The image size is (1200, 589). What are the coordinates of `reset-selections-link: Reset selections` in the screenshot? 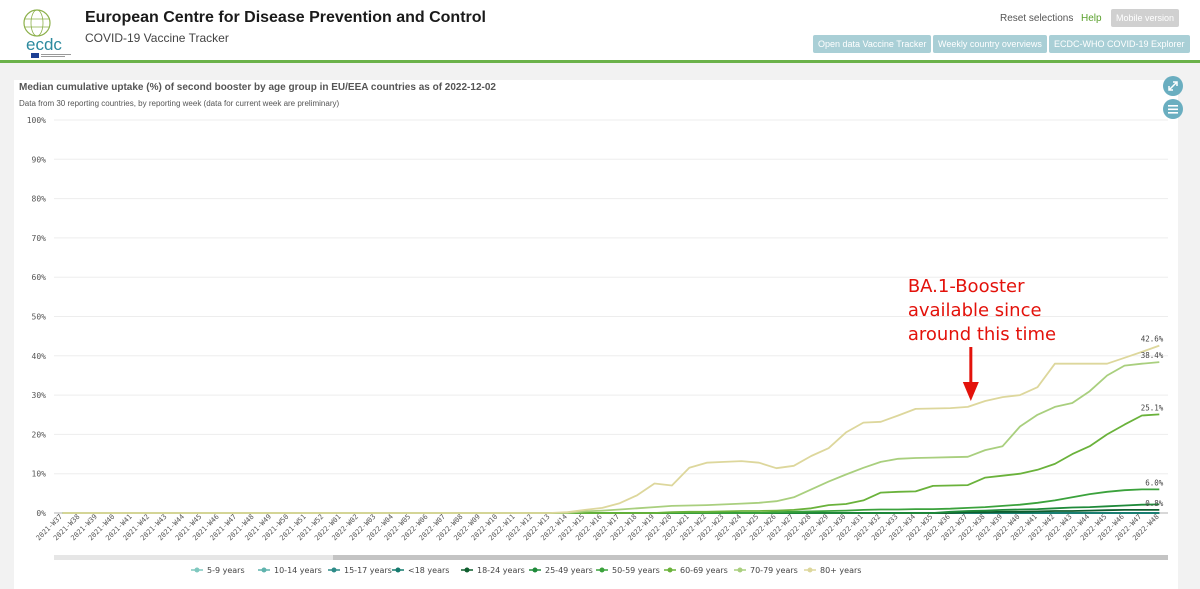 It's located at (1037, 18).